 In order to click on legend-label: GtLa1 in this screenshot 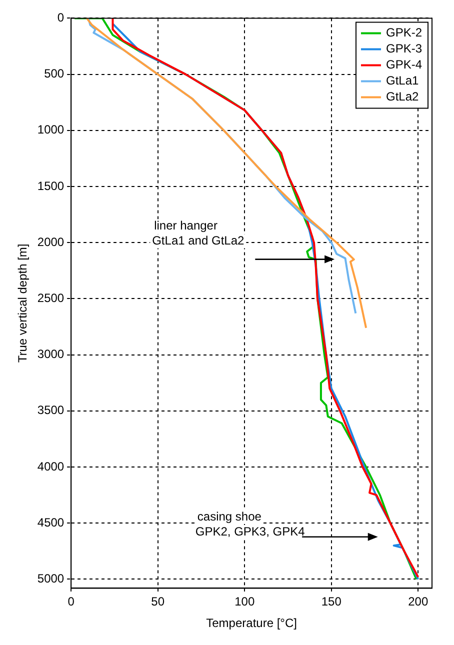, I will do `click(403, 81)`.